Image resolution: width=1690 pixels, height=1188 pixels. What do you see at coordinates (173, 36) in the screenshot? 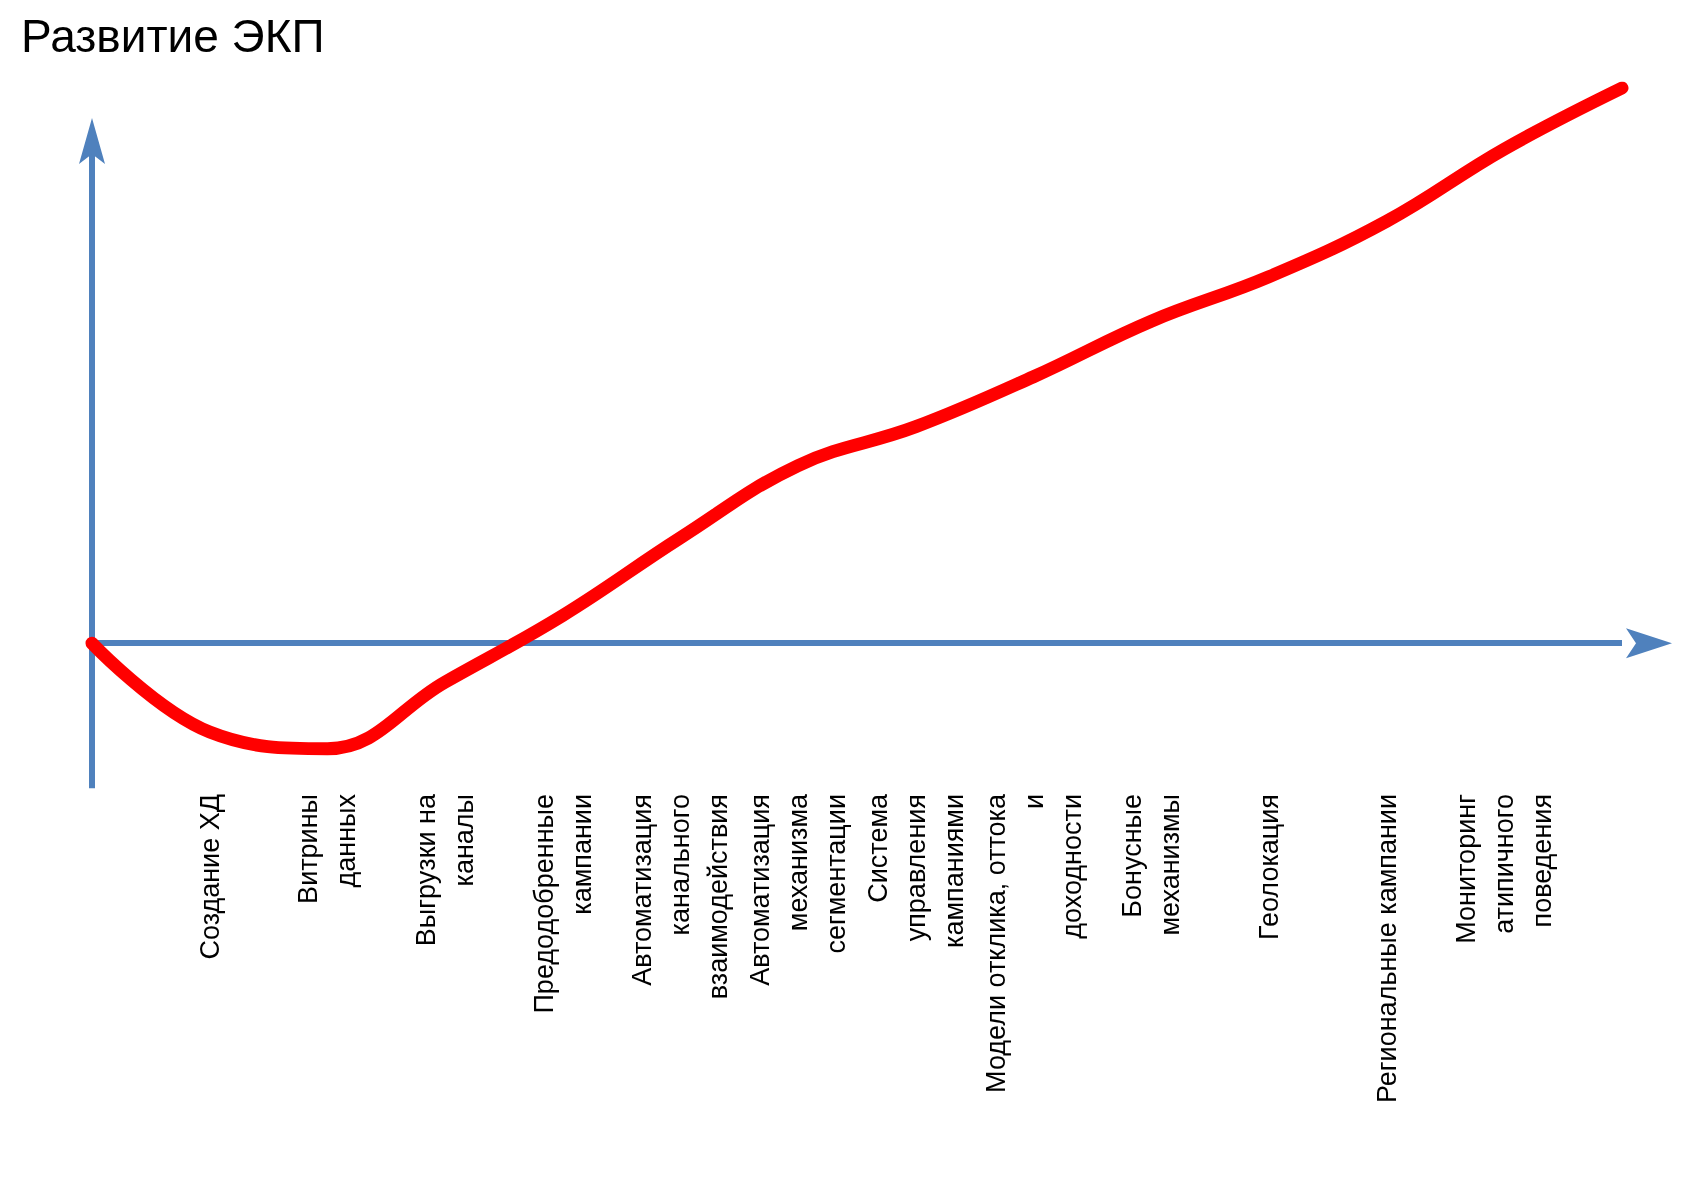
I see `chart-title: Развитие ЭКП` at bounding box center [173, 36].